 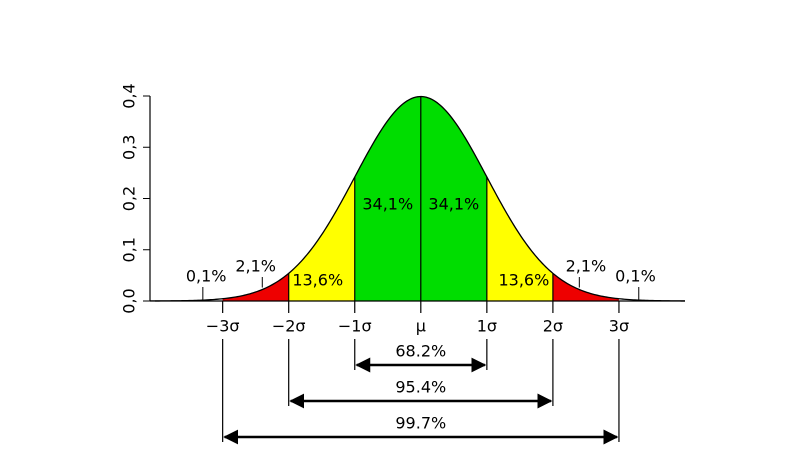 What do you see at coordinates (223, 326) in the screenshot?
I see `x-tick-label: −3σ` at bounding box center [223, 326].